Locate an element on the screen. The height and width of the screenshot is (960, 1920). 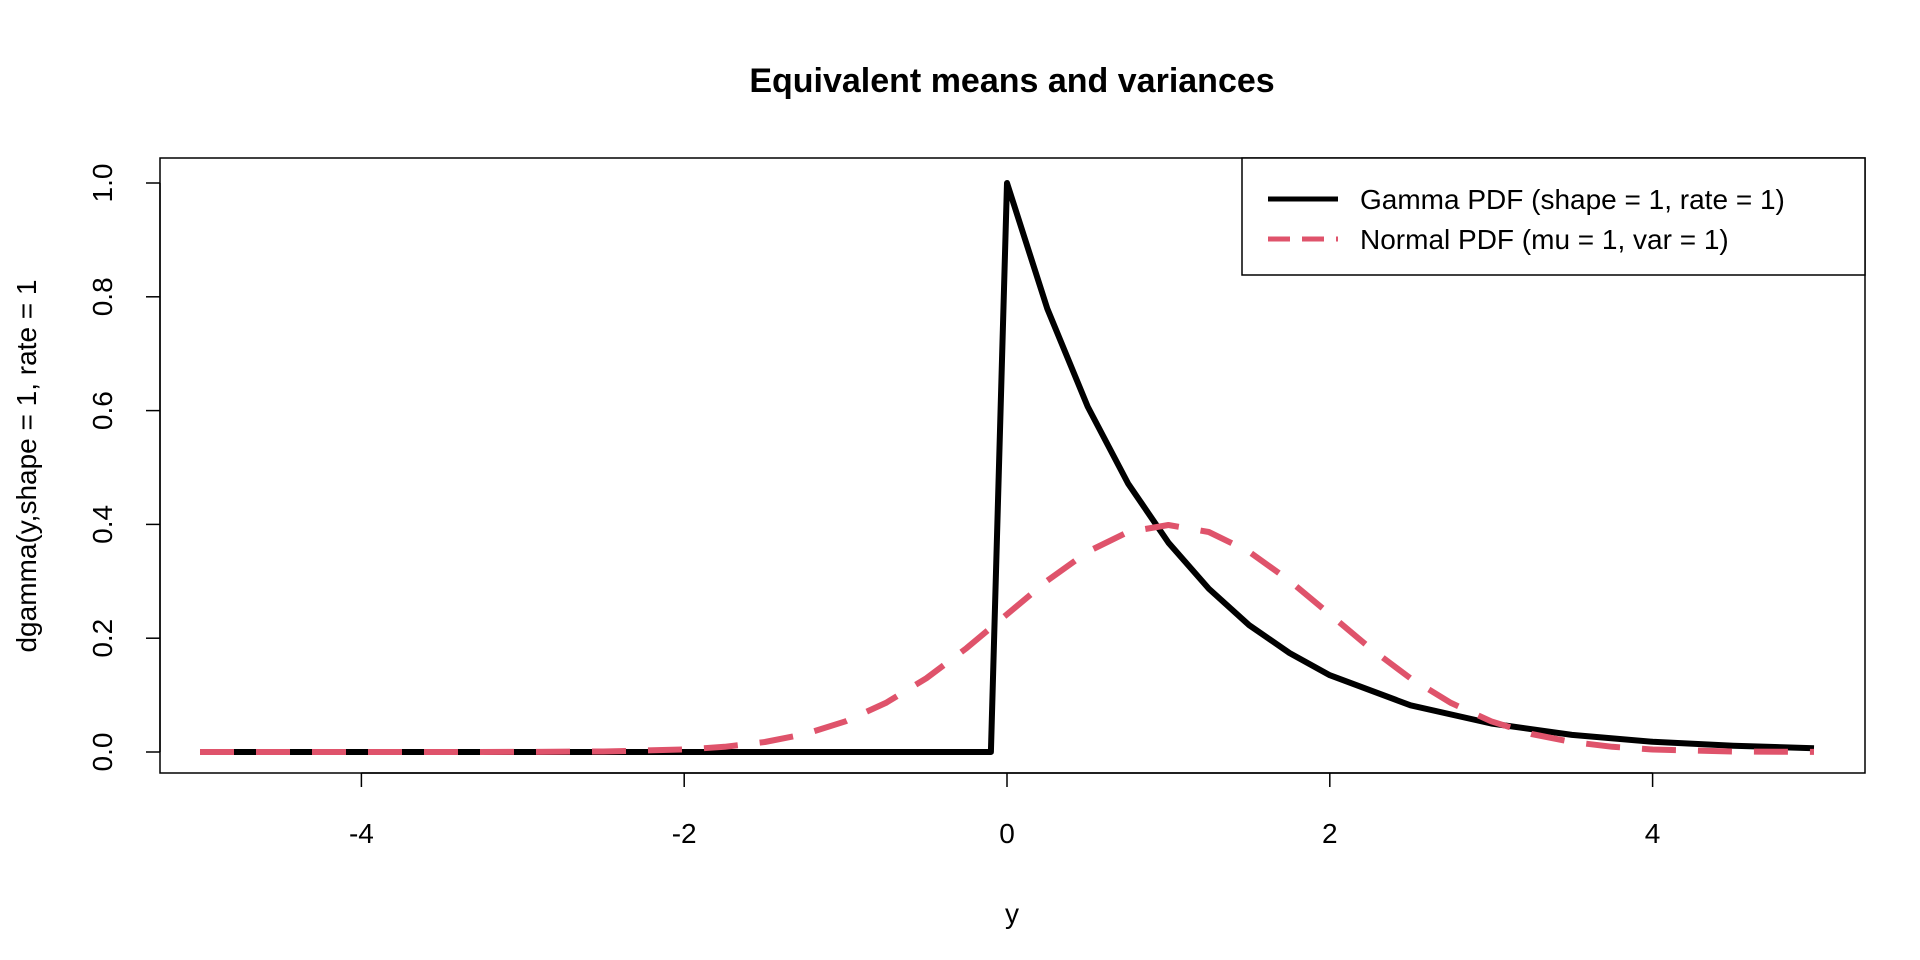
legend-label-normal: Normal PDF (mu = 1, var = 1) is located at coordinates (1544, 239).